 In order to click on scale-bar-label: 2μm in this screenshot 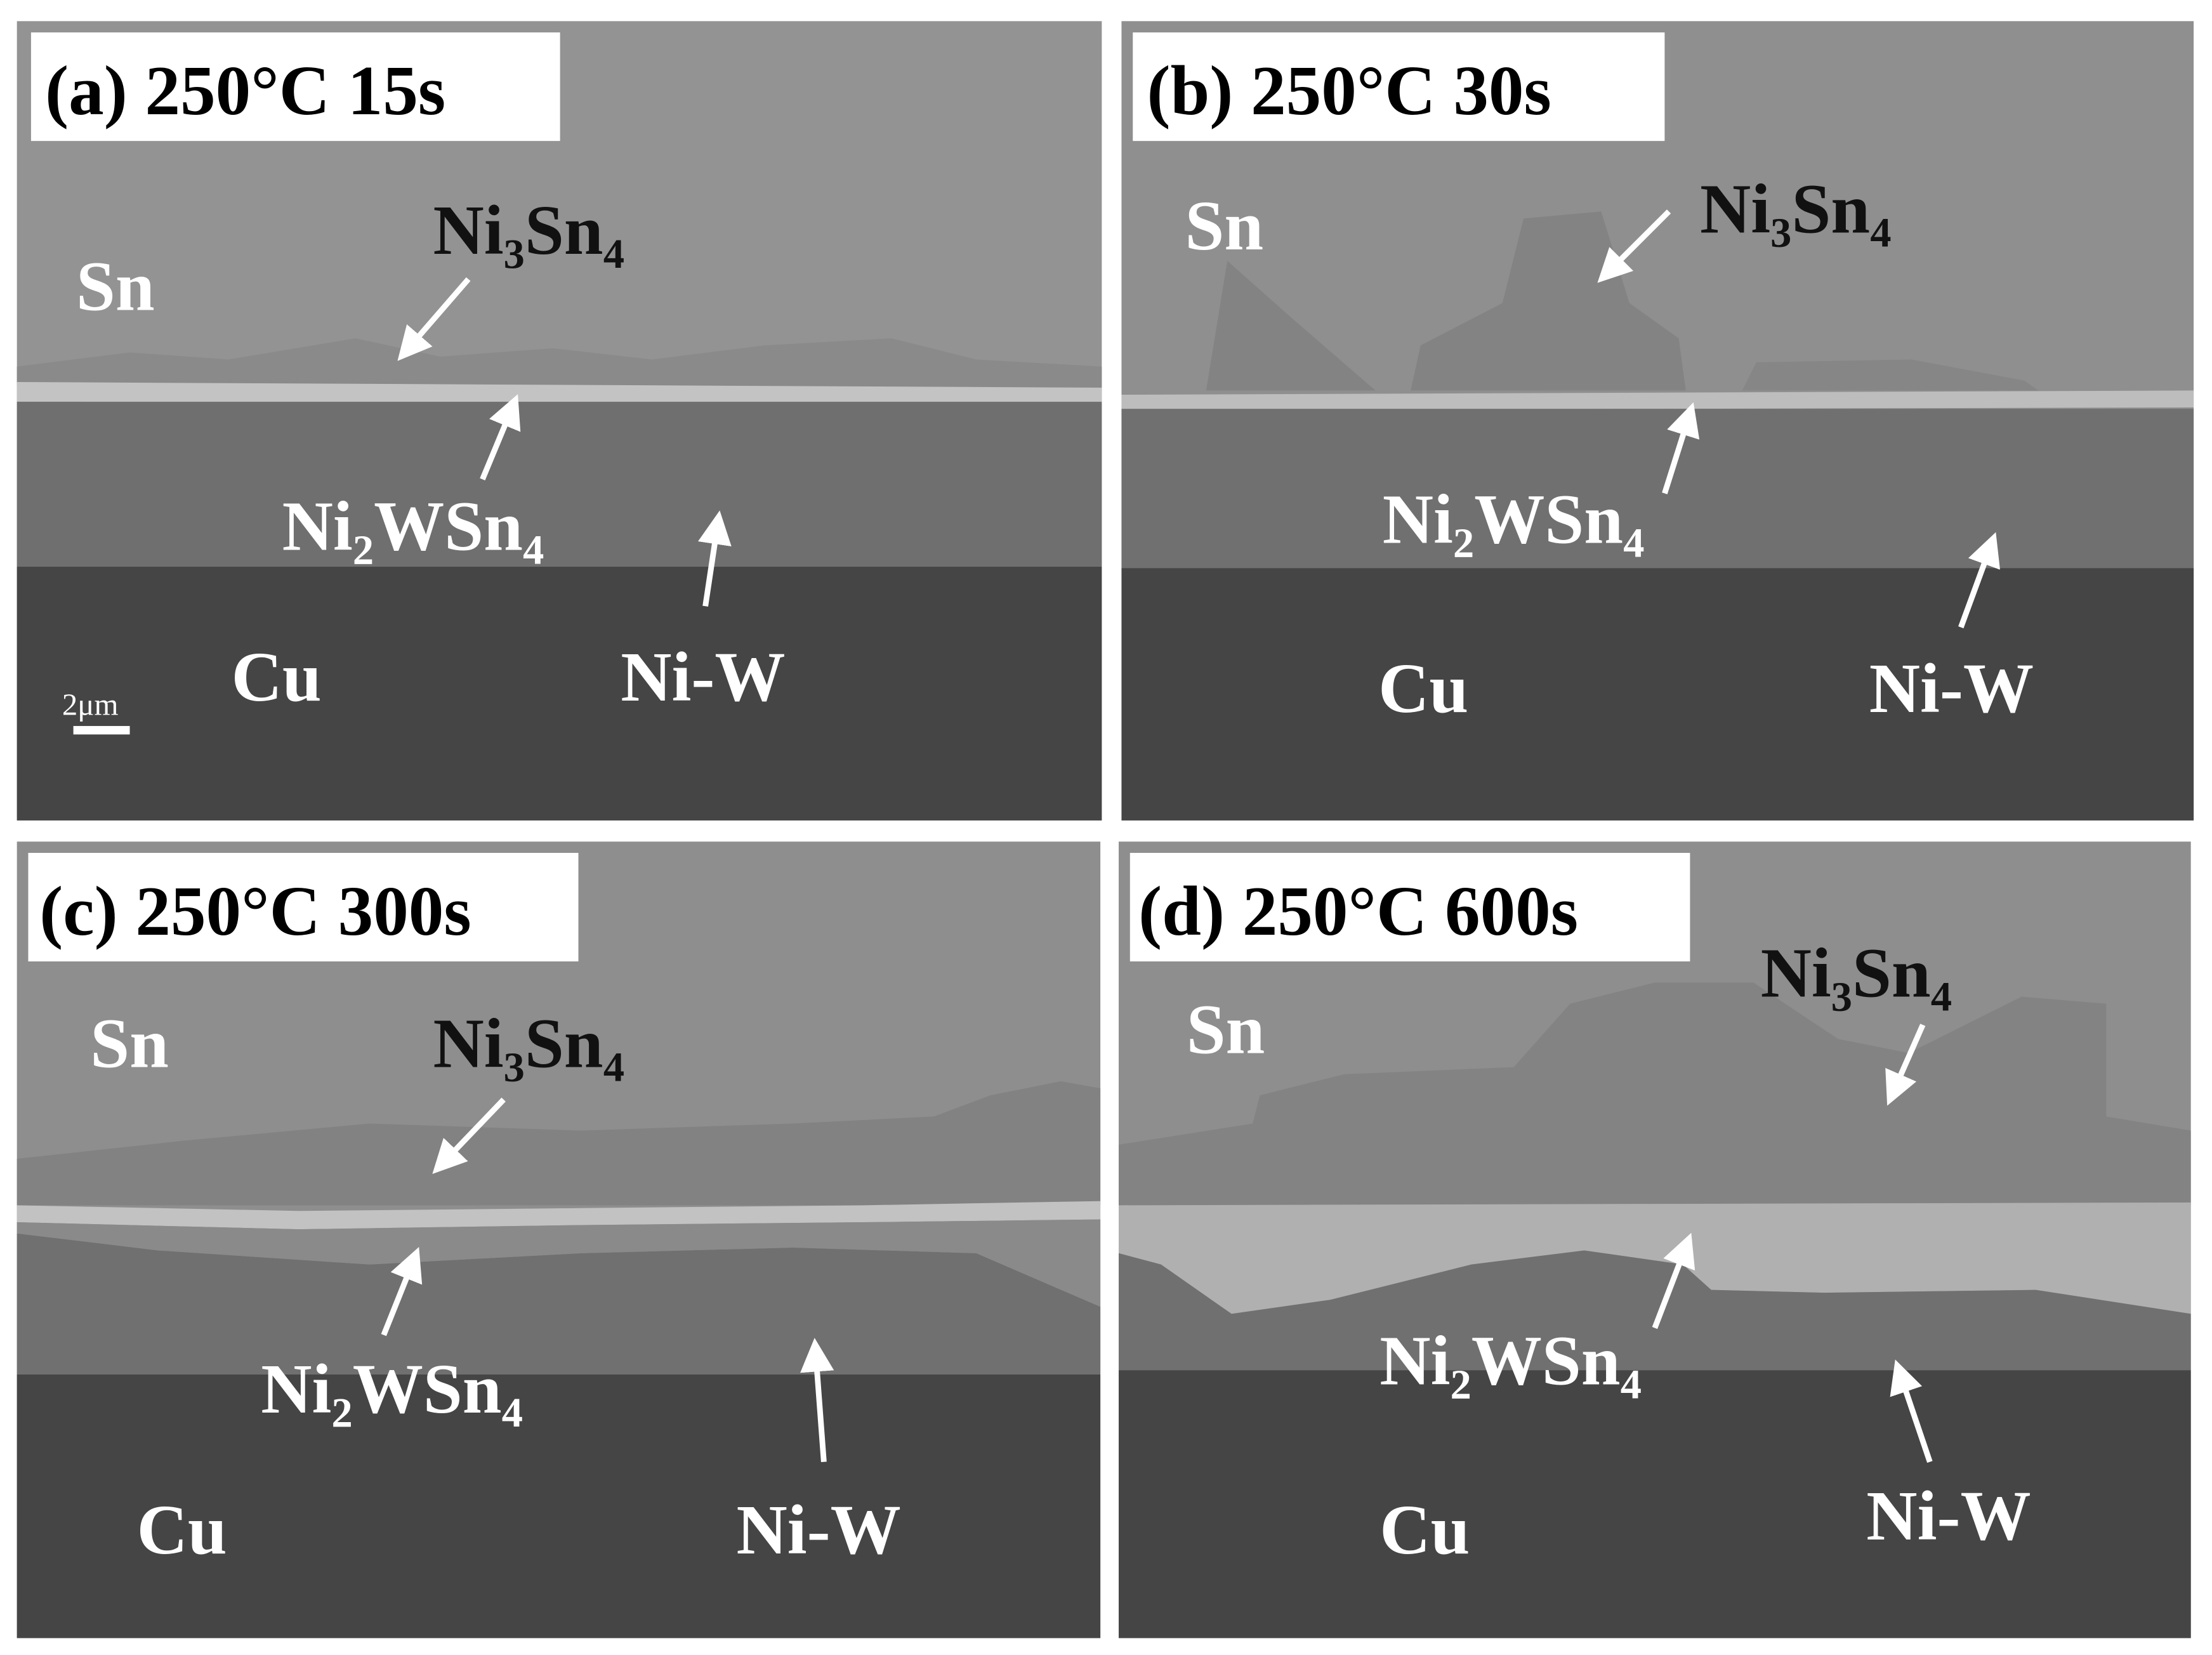, I will do `click(90, 705)`.